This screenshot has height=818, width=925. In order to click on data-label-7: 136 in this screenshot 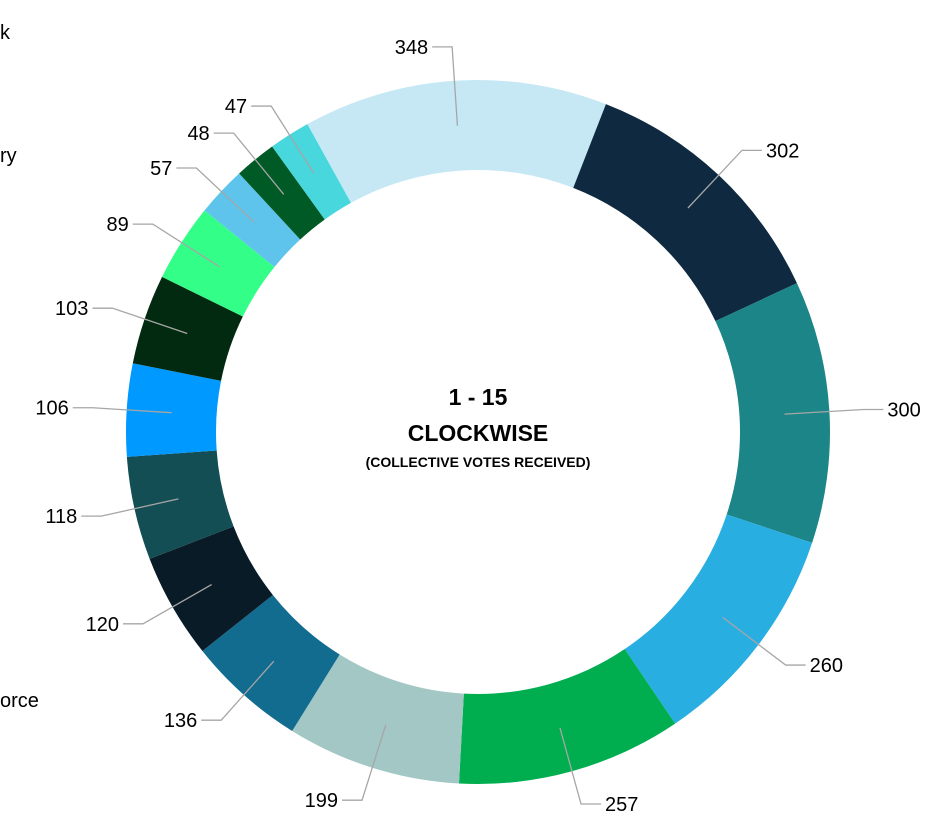, I will do `click(180, 721)`.